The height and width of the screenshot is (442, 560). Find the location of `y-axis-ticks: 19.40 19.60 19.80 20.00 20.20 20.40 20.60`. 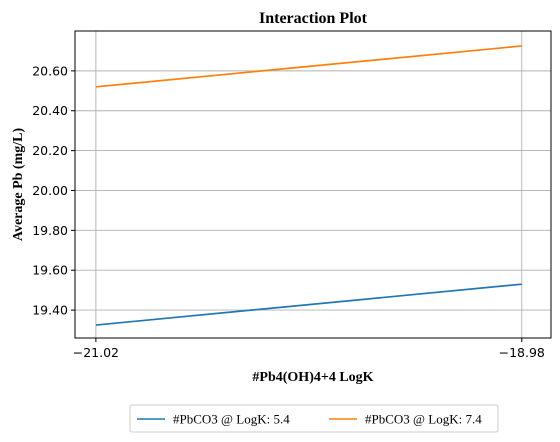

y-axis-ticks: 19.40 19.60 19.80 20.00 20.20 20.40 20.60 is located at coordinates (53, 190).